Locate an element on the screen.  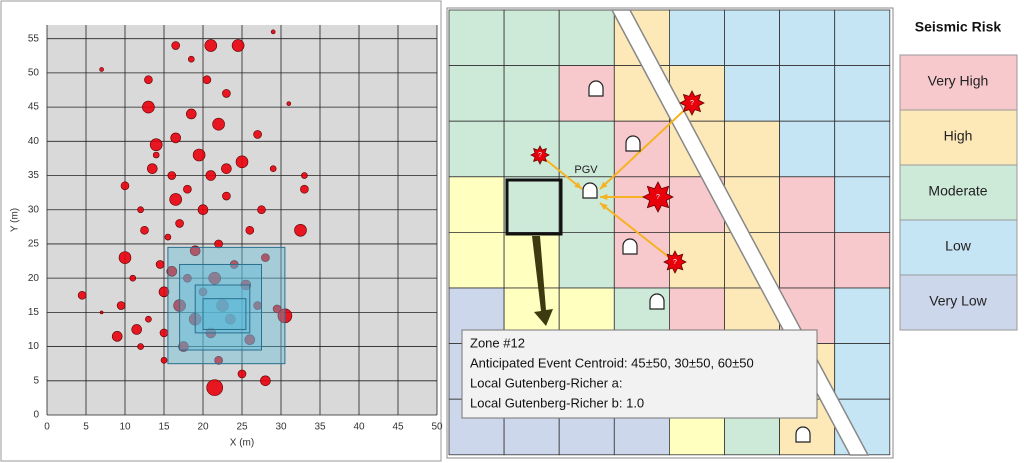
info-line: Local Gutenberg-Richer b: 1.0 is located at coordinates (557, 402).